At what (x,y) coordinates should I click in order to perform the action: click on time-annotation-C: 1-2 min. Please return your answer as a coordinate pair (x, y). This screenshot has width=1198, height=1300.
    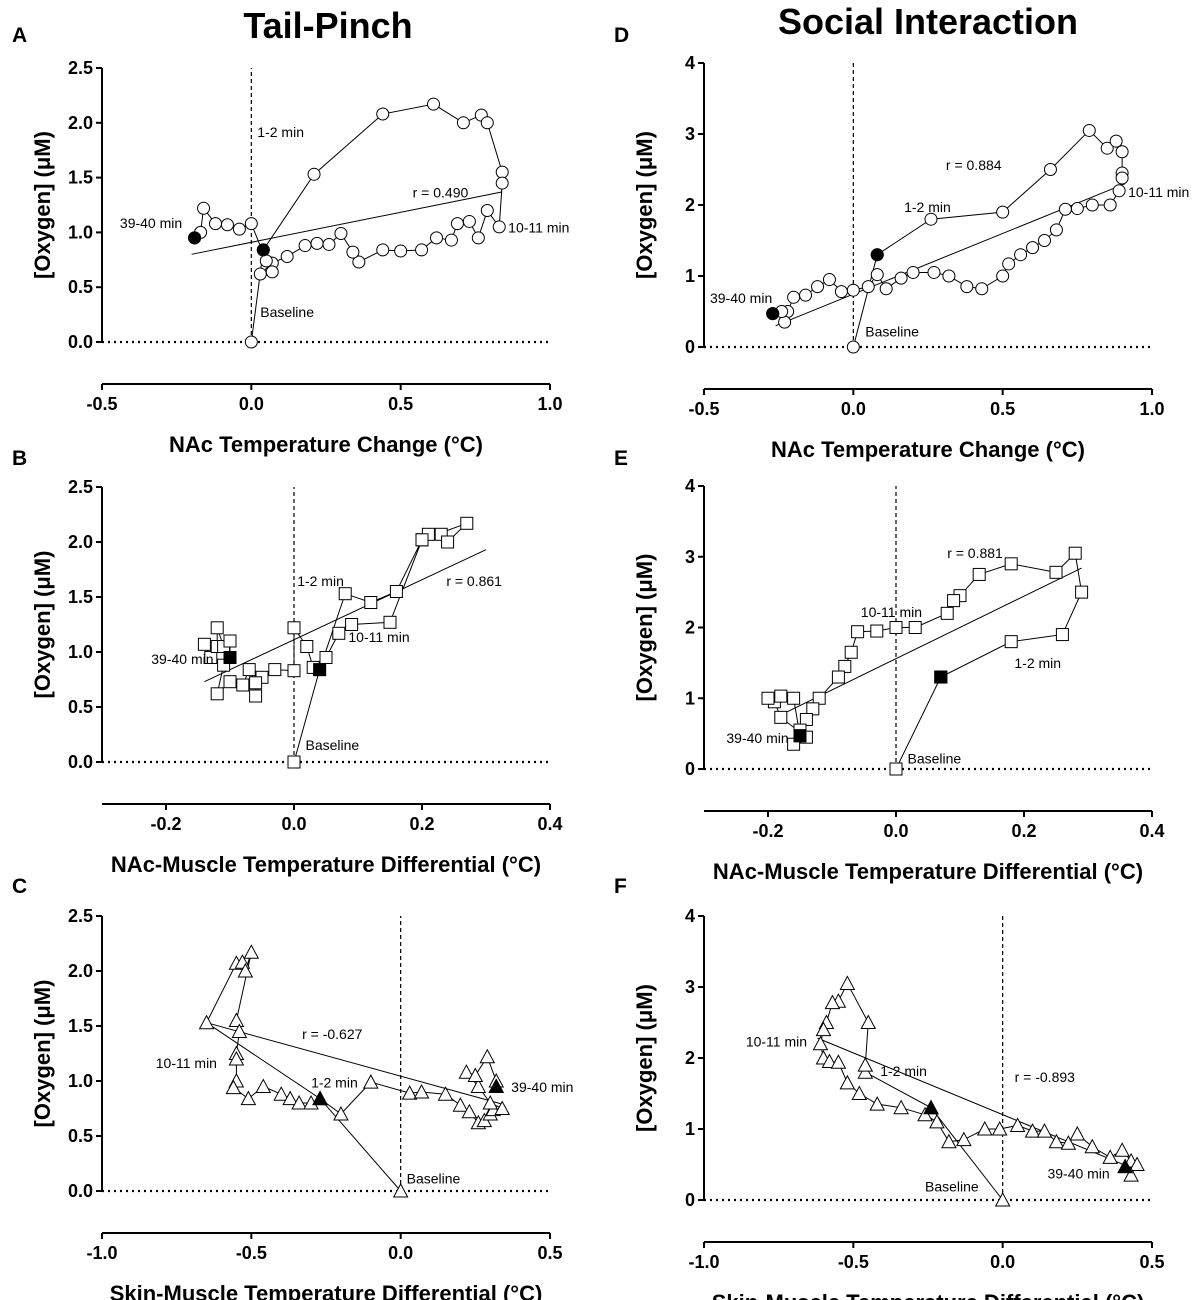
    Looking at the image, I should click on (334, 1083).